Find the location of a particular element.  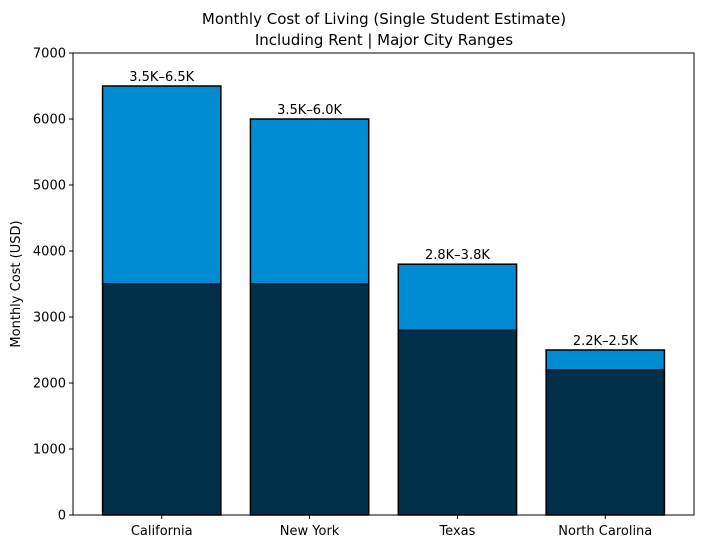

data-label-2: 2.8K–3.8K is located at coordinates (457, 255).